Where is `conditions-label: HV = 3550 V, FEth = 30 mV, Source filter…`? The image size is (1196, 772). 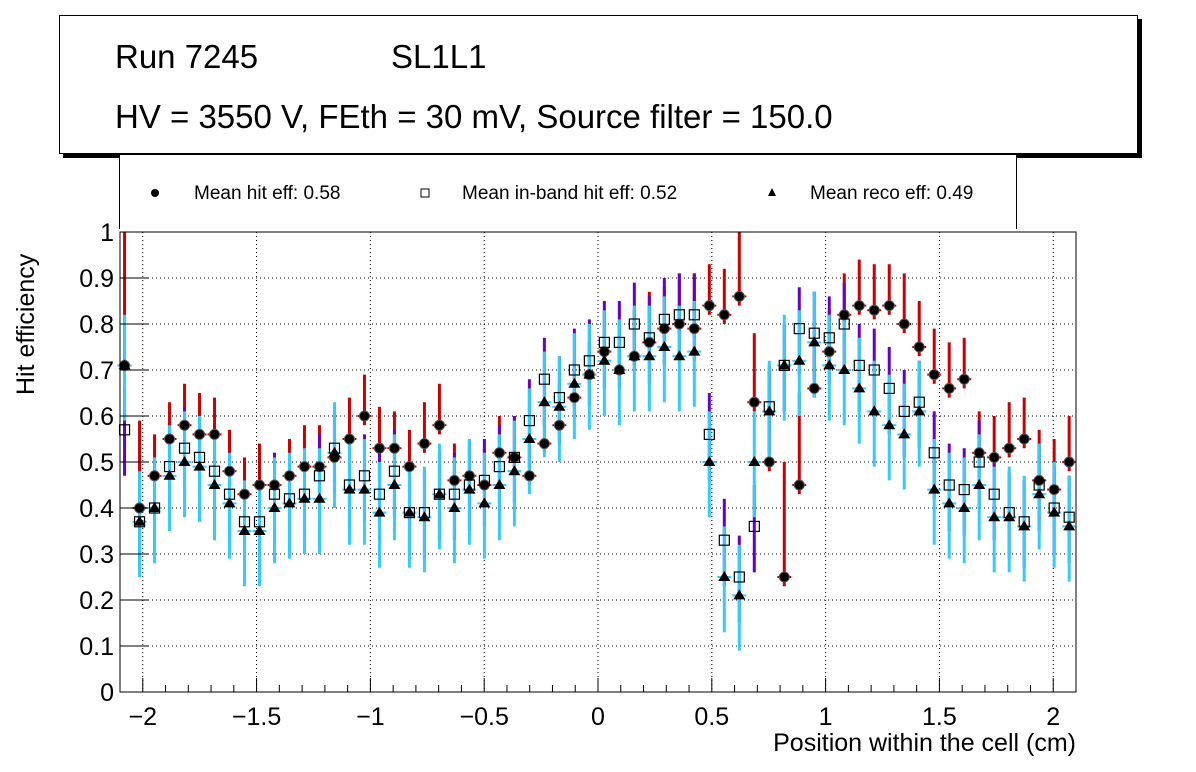
conditions-label: HV = 3550 V, FEth = 30 mV, Source filter… is located at coordinates (474, 116).